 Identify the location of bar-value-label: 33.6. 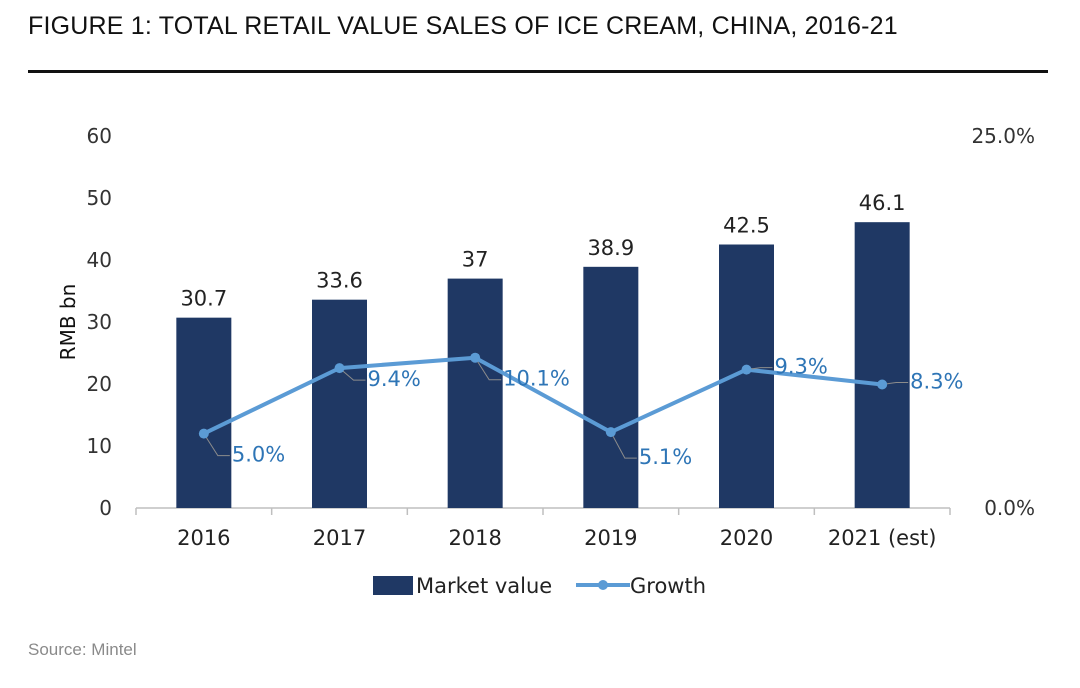
(339, 281).